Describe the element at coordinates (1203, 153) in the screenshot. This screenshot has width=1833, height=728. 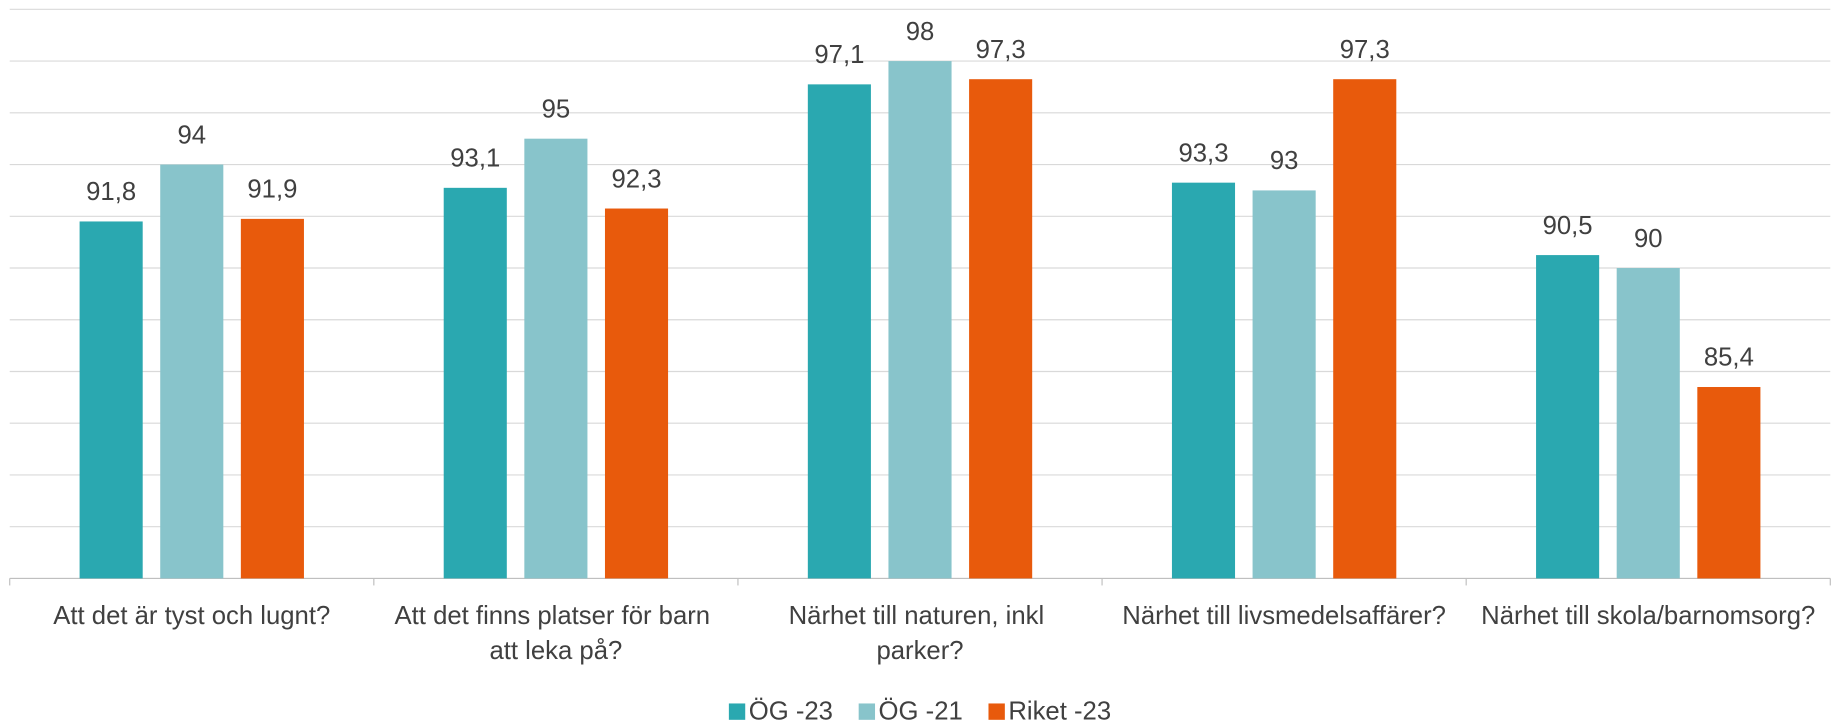
I see `data-label: 93,3` at that location.